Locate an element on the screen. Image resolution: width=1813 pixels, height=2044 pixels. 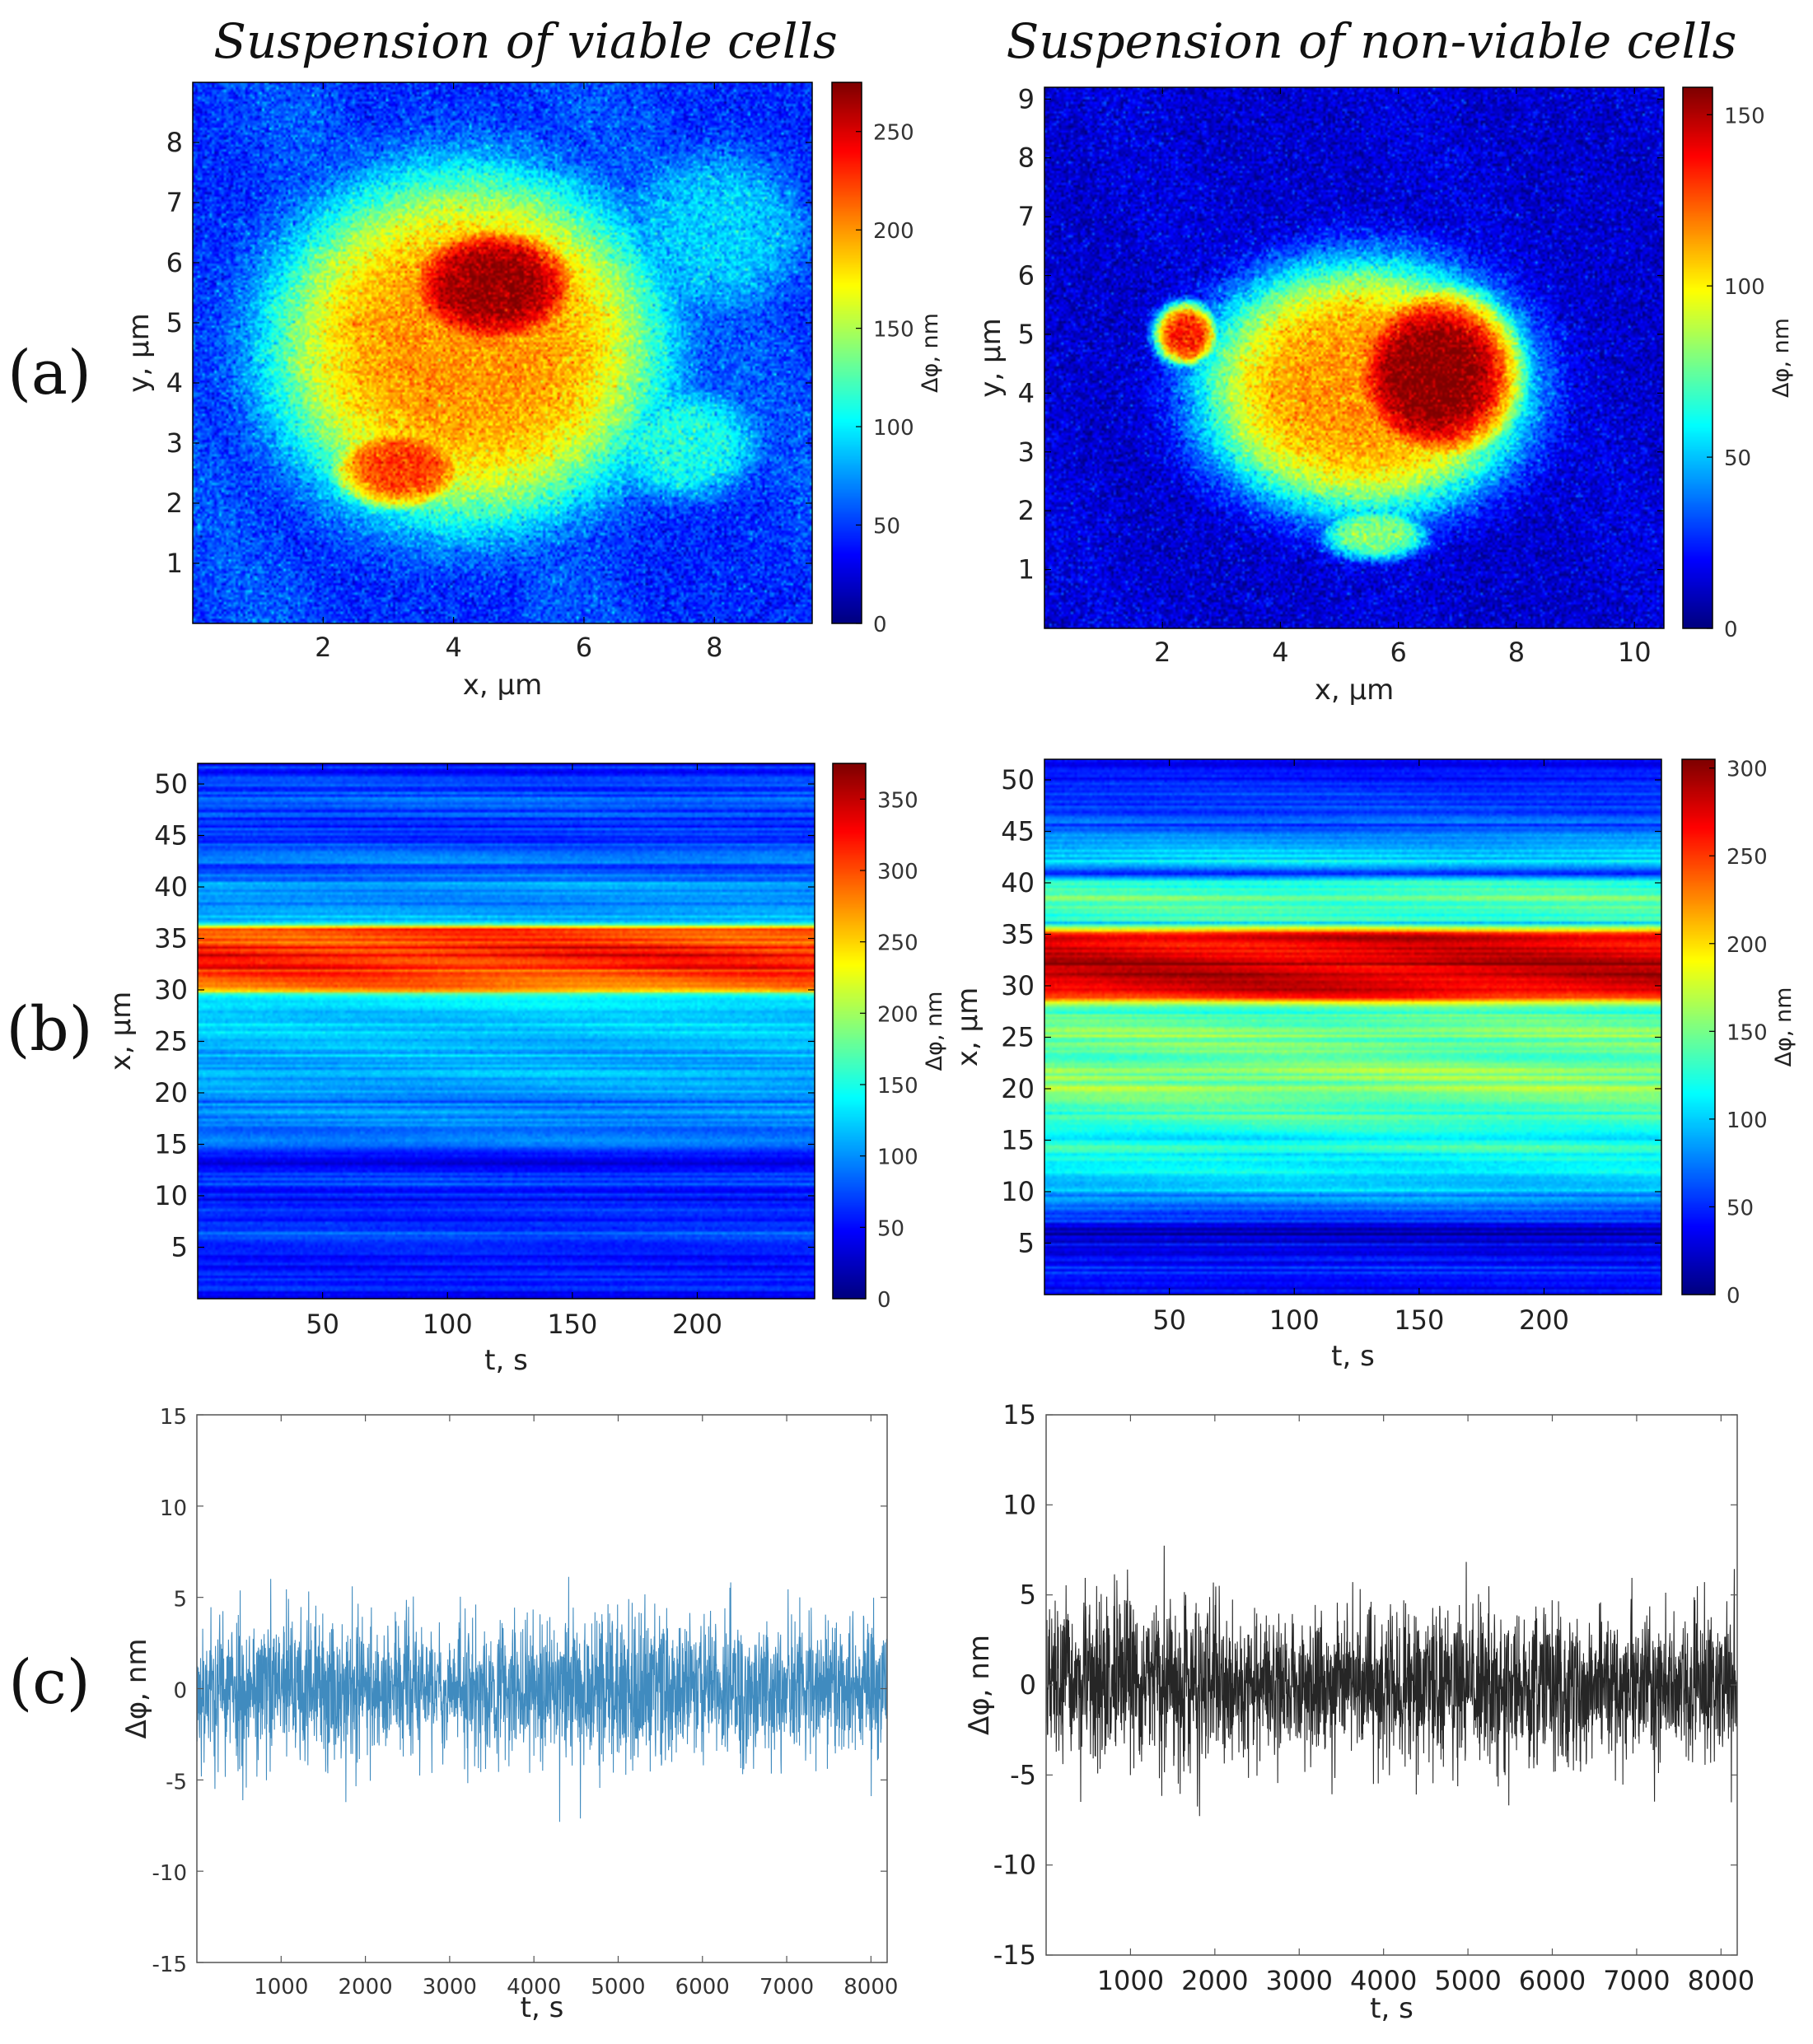
b-nonviable-colorbar-tick-label: 300 is located at coordinates (1747, 770).